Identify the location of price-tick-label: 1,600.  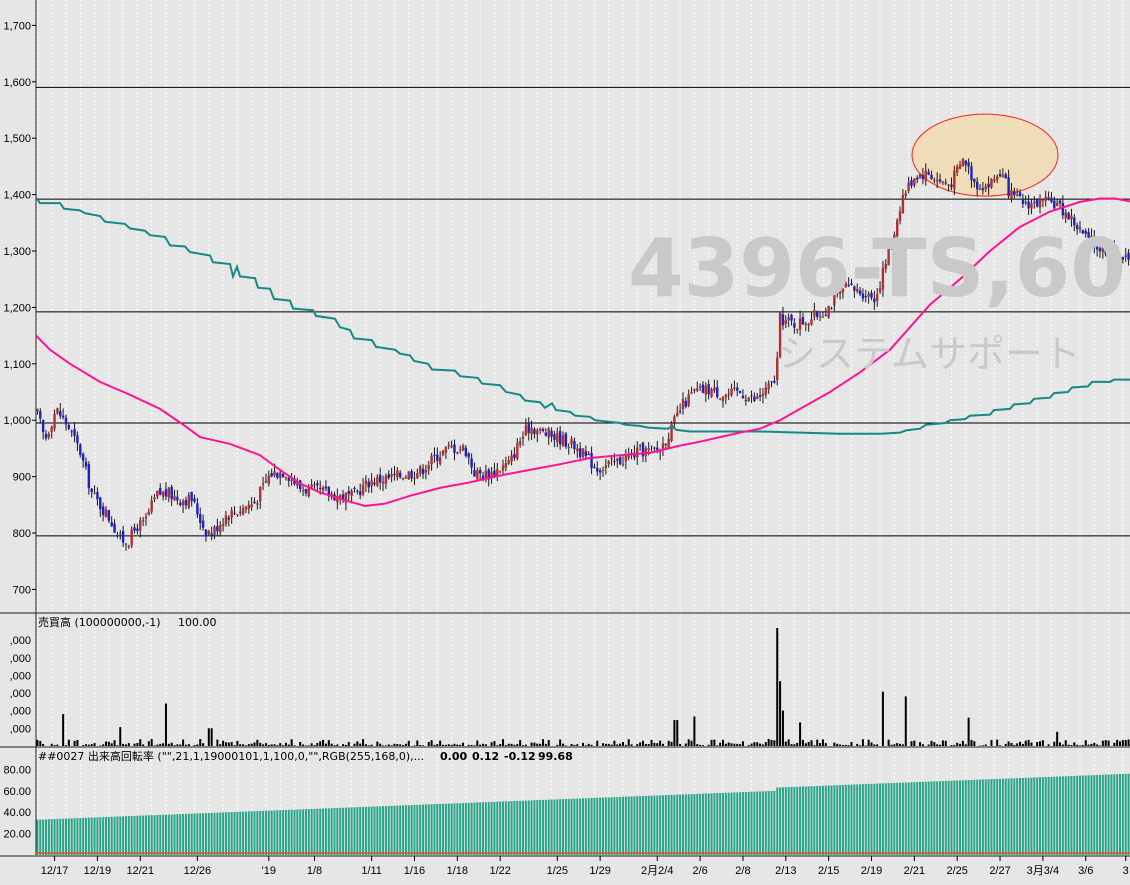
(17, 83).